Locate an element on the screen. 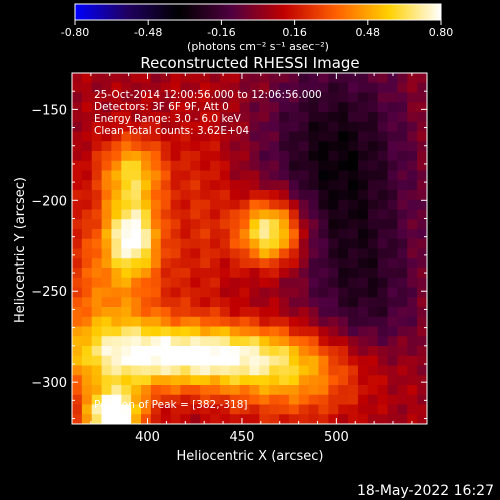 The width and height of the screenshot is (500, 500). footer-timestamp: 18-May-2022 16:27 is located at coordinates (425, 491).